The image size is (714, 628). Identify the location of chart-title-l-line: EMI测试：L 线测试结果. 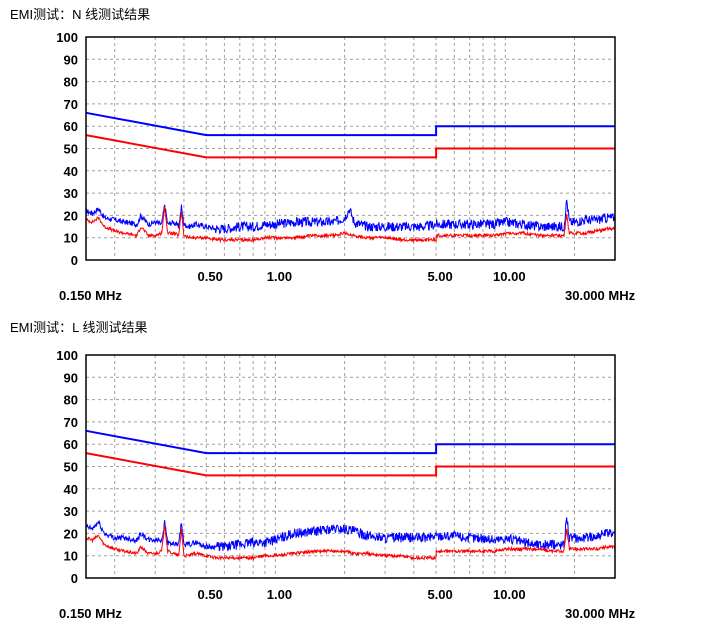
(79, 327).